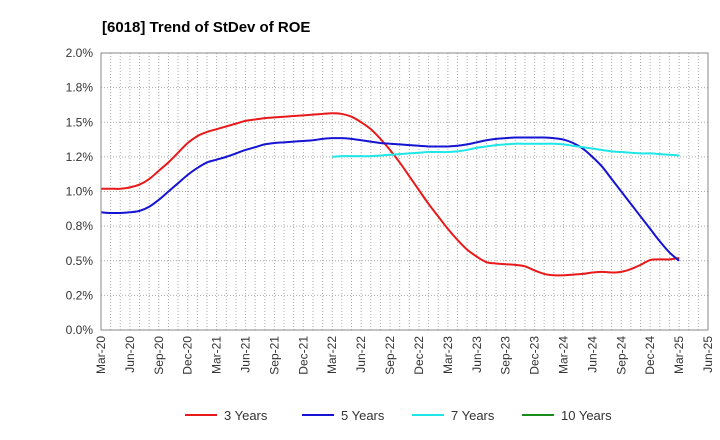 The height and width of the screenshot is (440, 720). Describe the element at coordinates (650, 355) in the screenshot. I see `x-tick-label: Dec-24` at that location.